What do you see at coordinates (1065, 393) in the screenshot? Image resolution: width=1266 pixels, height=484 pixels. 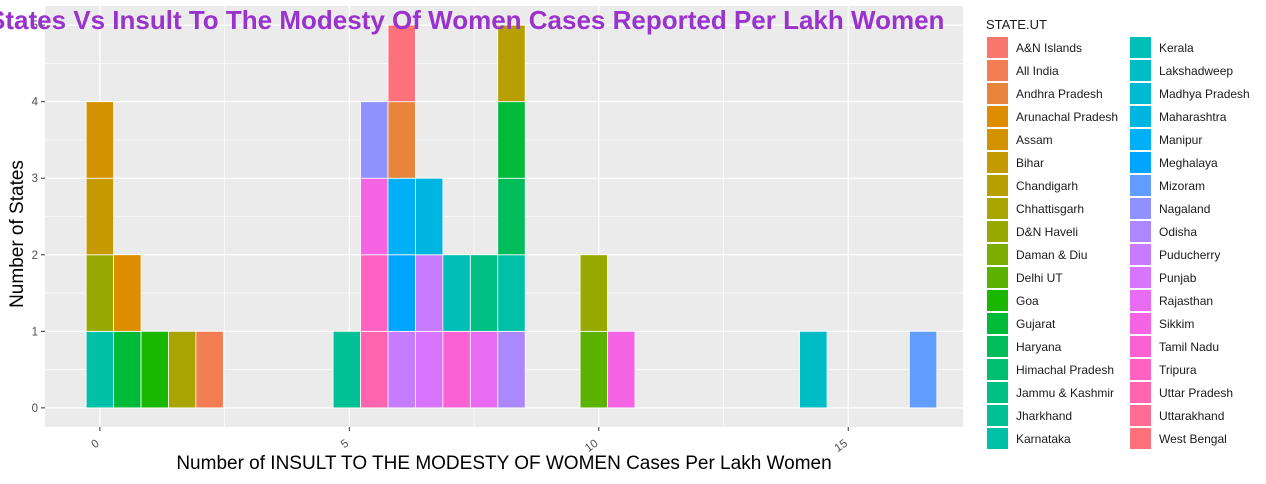 I see `legend-label: Jammu & Kashmir` at bounding box center [1065, 393].